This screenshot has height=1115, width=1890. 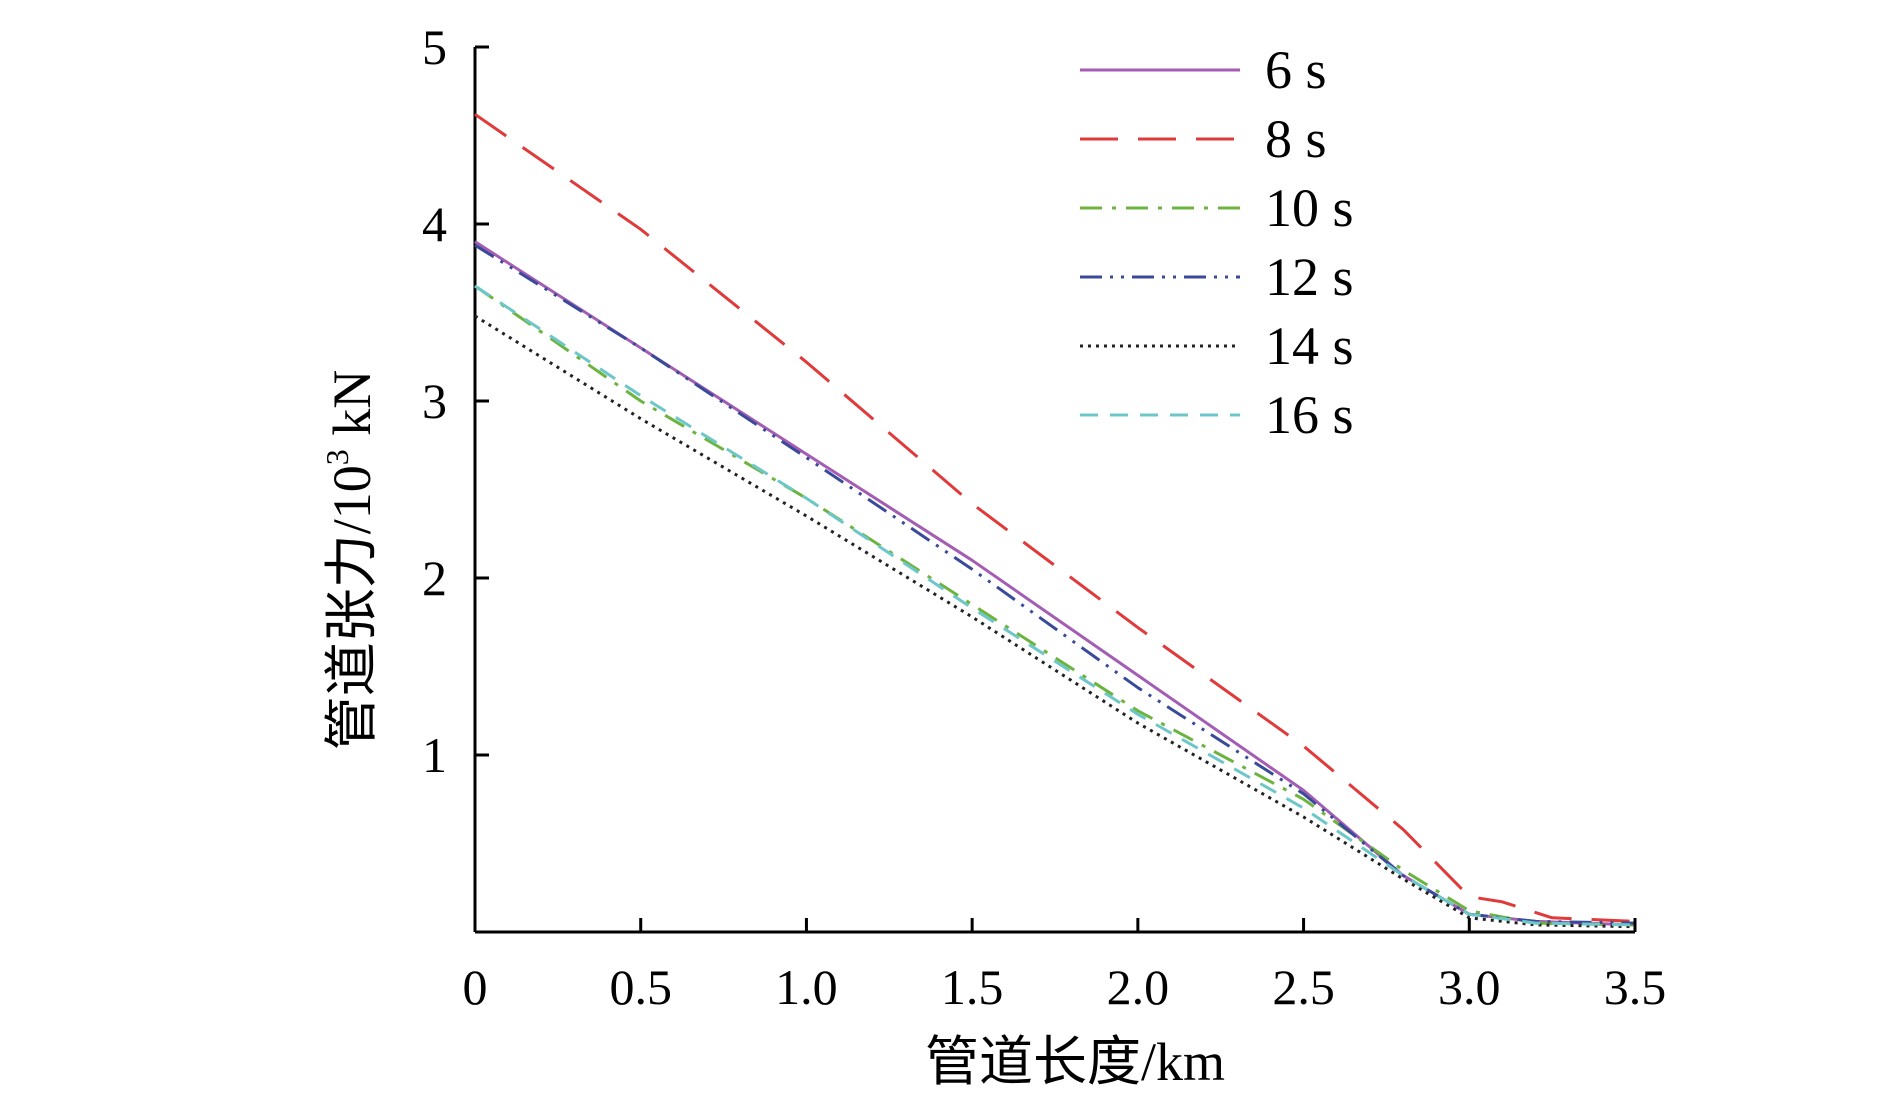 I want to click on x-tick-label: 0.5, so click(x=640, y=987).